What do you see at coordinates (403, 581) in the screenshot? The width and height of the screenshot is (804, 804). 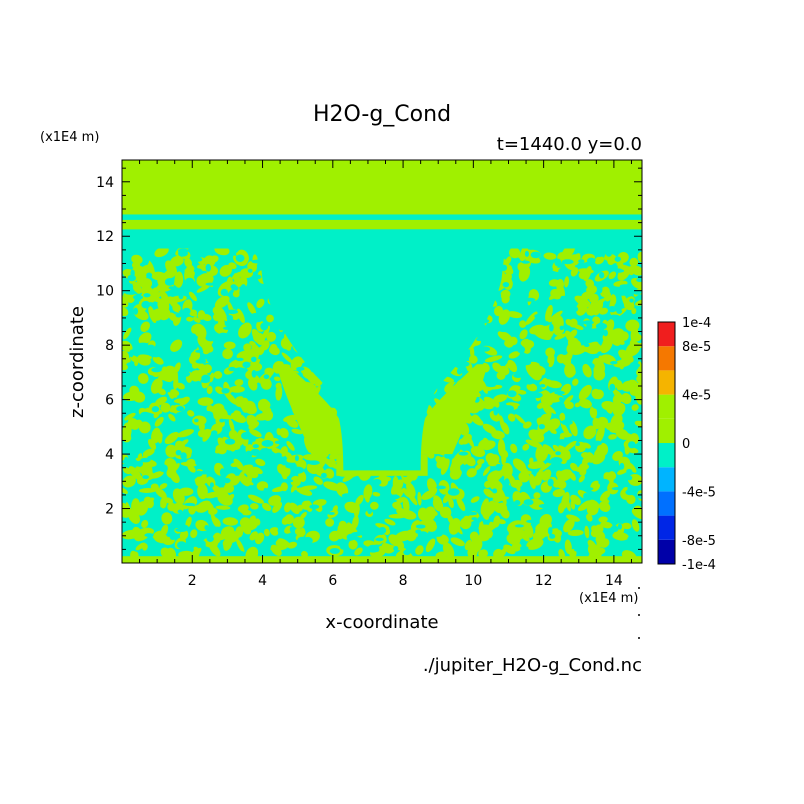 I see `x-tick-label: 8` at bounding box center [403, 581].